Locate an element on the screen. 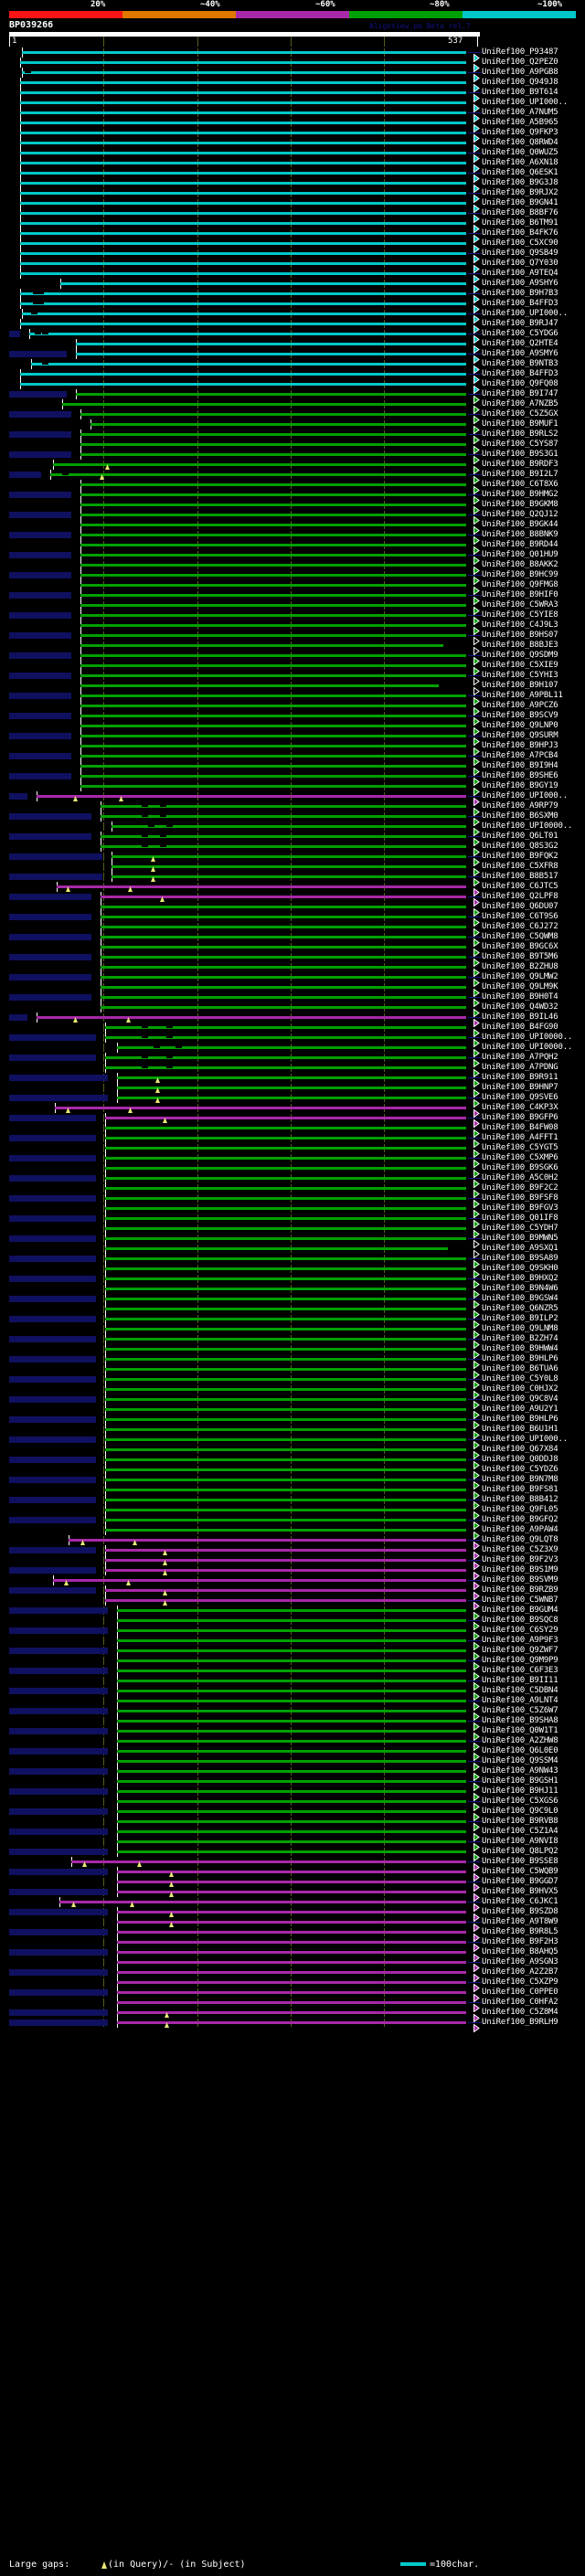 The image size is (585, 2576). hit-label: UniRef100_B9HLP6 is located at coordinates (520, 1419).